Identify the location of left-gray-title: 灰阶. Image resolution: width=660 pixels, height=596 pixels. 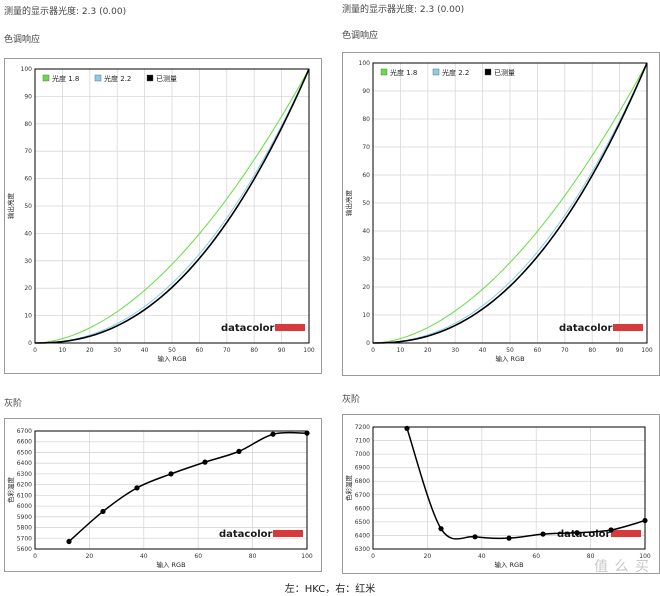
(13, 404).